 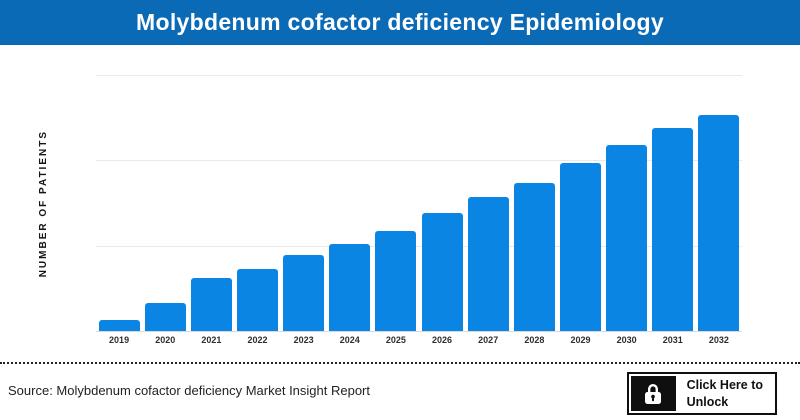 I want to click on x-tick-label-2021: 2021, so click(x=211, y=340).